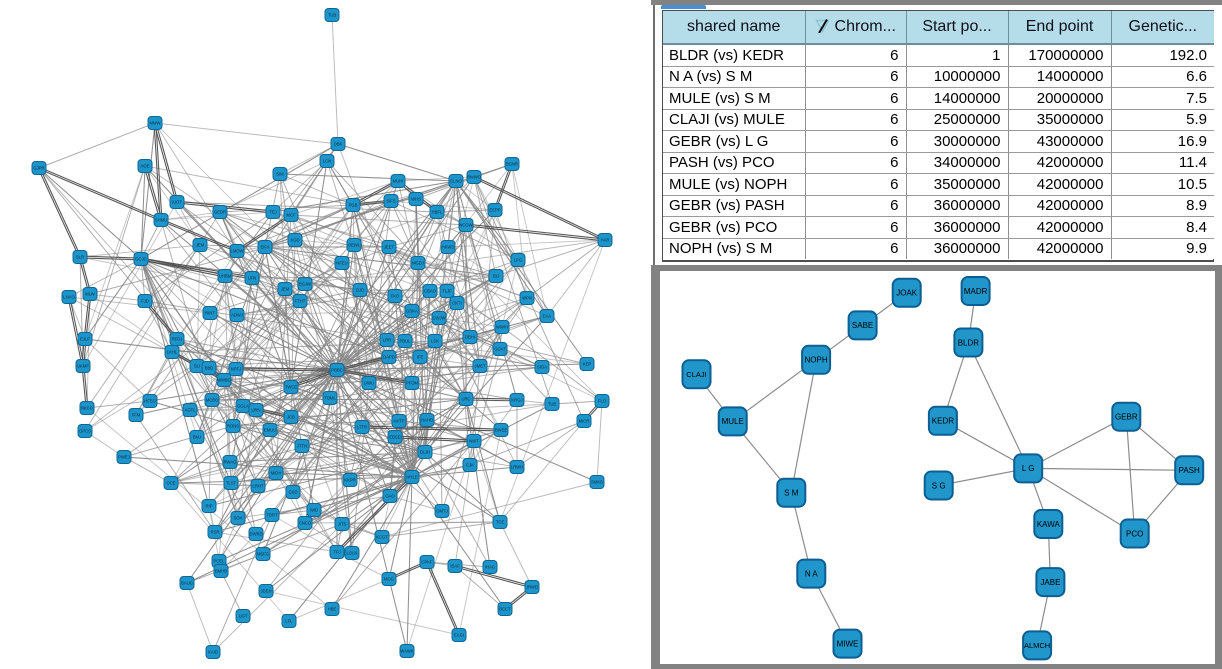 The height and width of the screenshot is (669, 1222). I want to click on svg-text: SIOA, so click(542, 367).